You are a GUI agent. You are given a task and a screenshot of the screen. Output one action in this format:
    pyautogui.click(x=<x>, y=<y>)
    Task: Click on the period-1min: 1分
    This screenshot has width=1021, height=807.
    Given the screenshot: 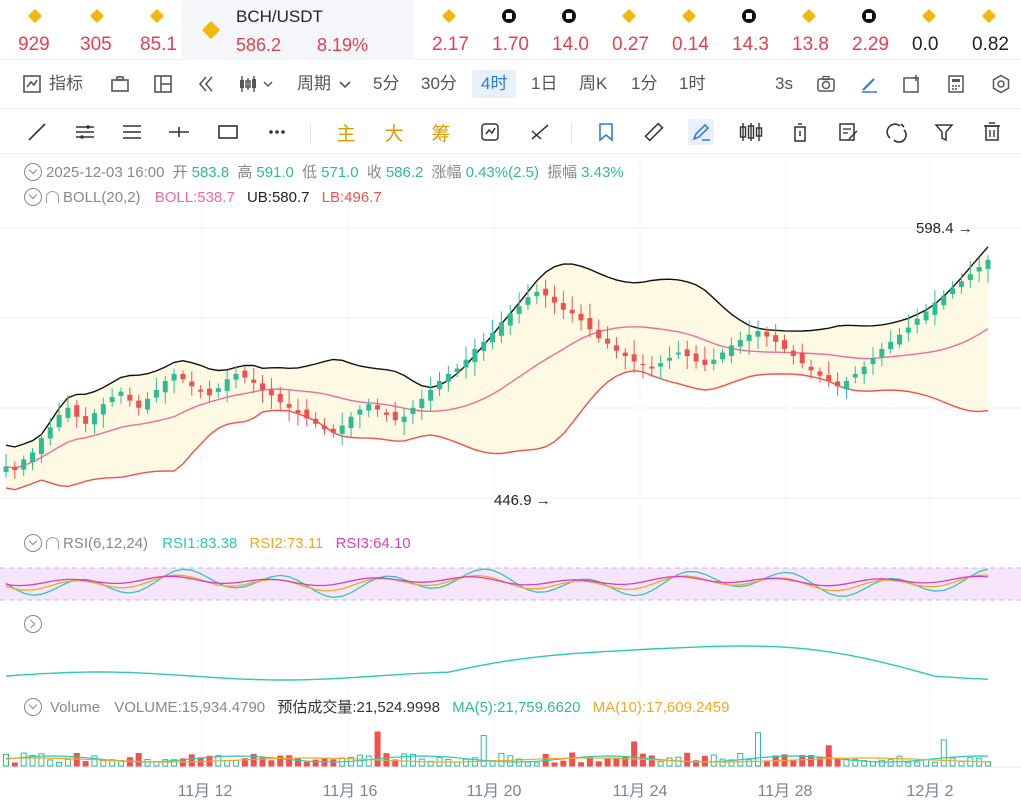 What is the action you would take?
    pyautogui.click(x=644, y=83)
    